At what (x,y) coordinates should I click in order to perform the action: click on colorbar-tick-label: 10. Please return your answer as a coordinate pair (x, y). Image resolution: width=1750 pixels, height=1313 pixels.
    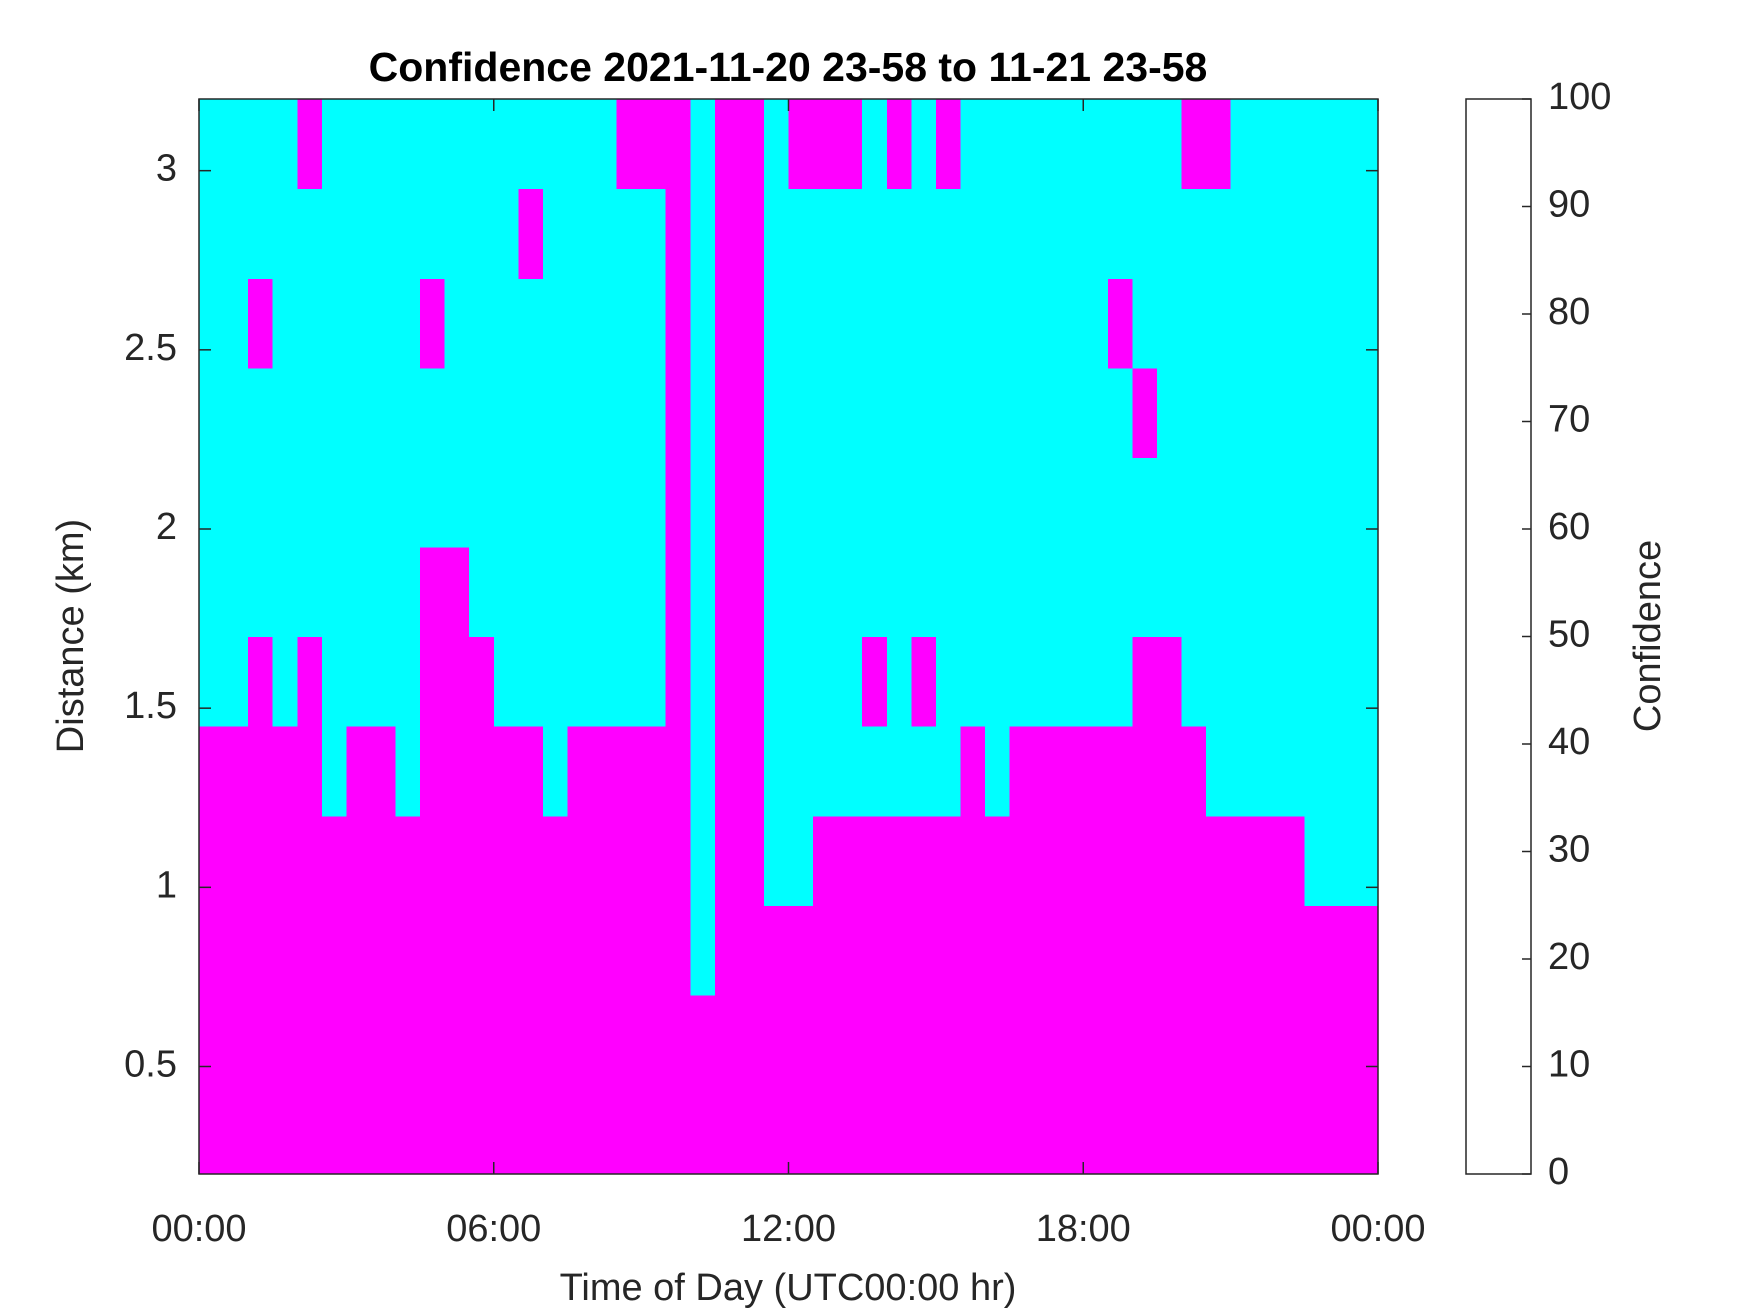
    Looking at the image, I should click on (1569, 1065).